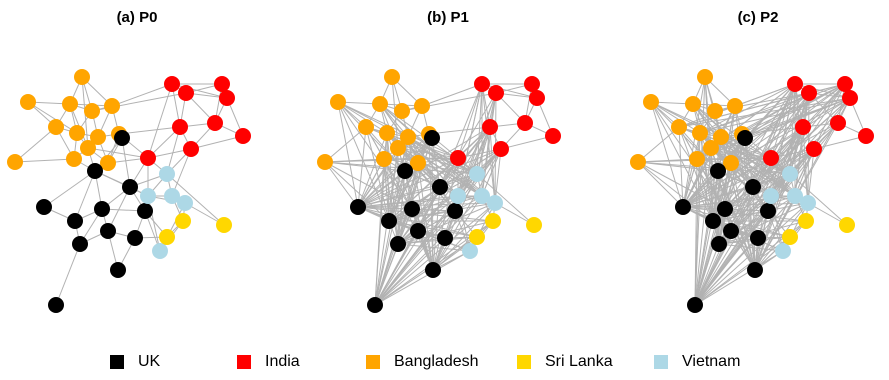 This screenshot has width=889, height=380. I want to click on node-vietnam-v5, so click(795, 196).